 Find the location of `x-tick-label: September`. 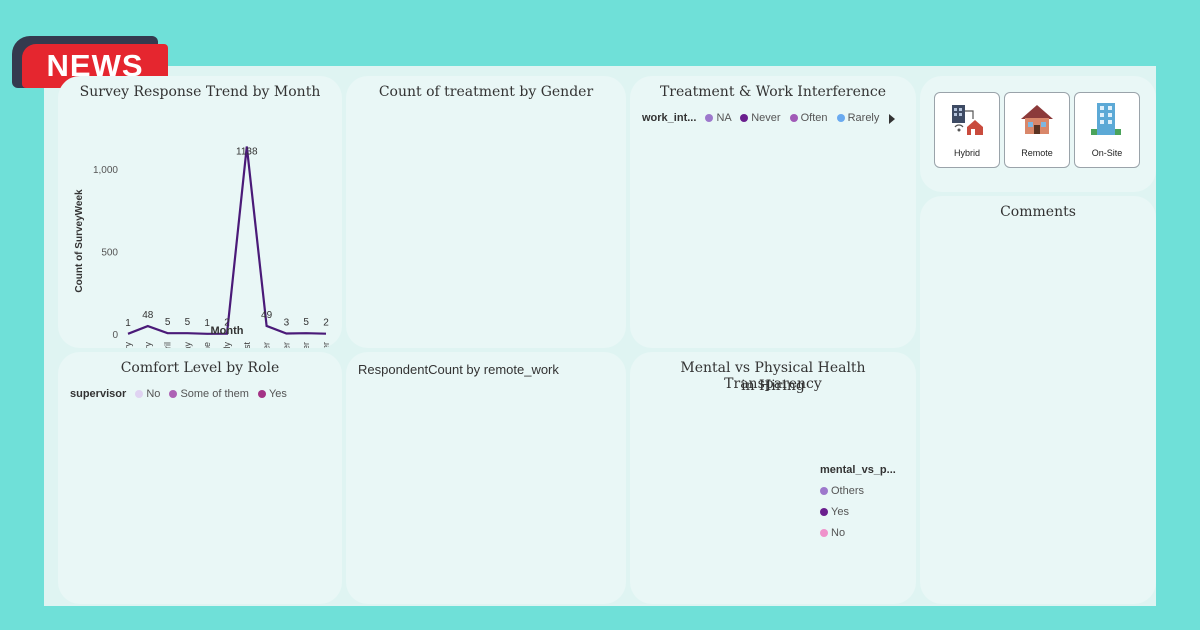

x-tick-label: September is located at coordinates (267, 345).